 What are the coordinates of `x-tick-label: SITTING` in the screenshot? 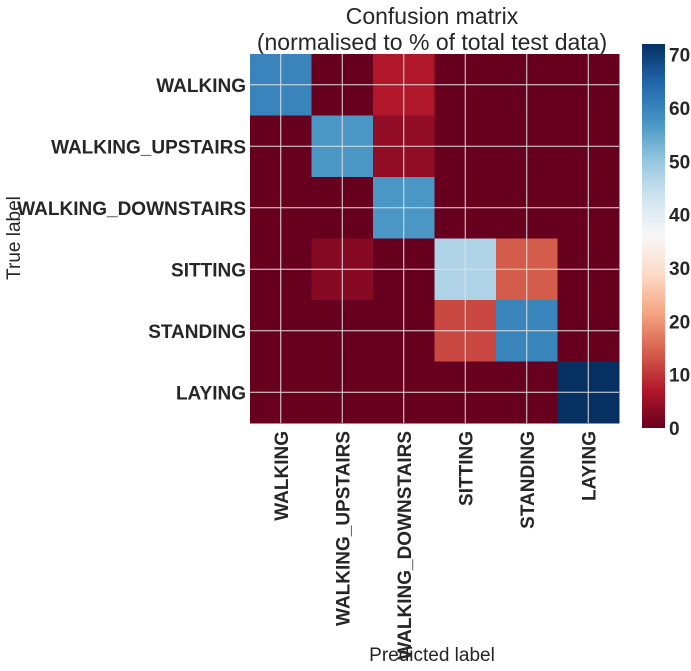 It's located at (466, 468).